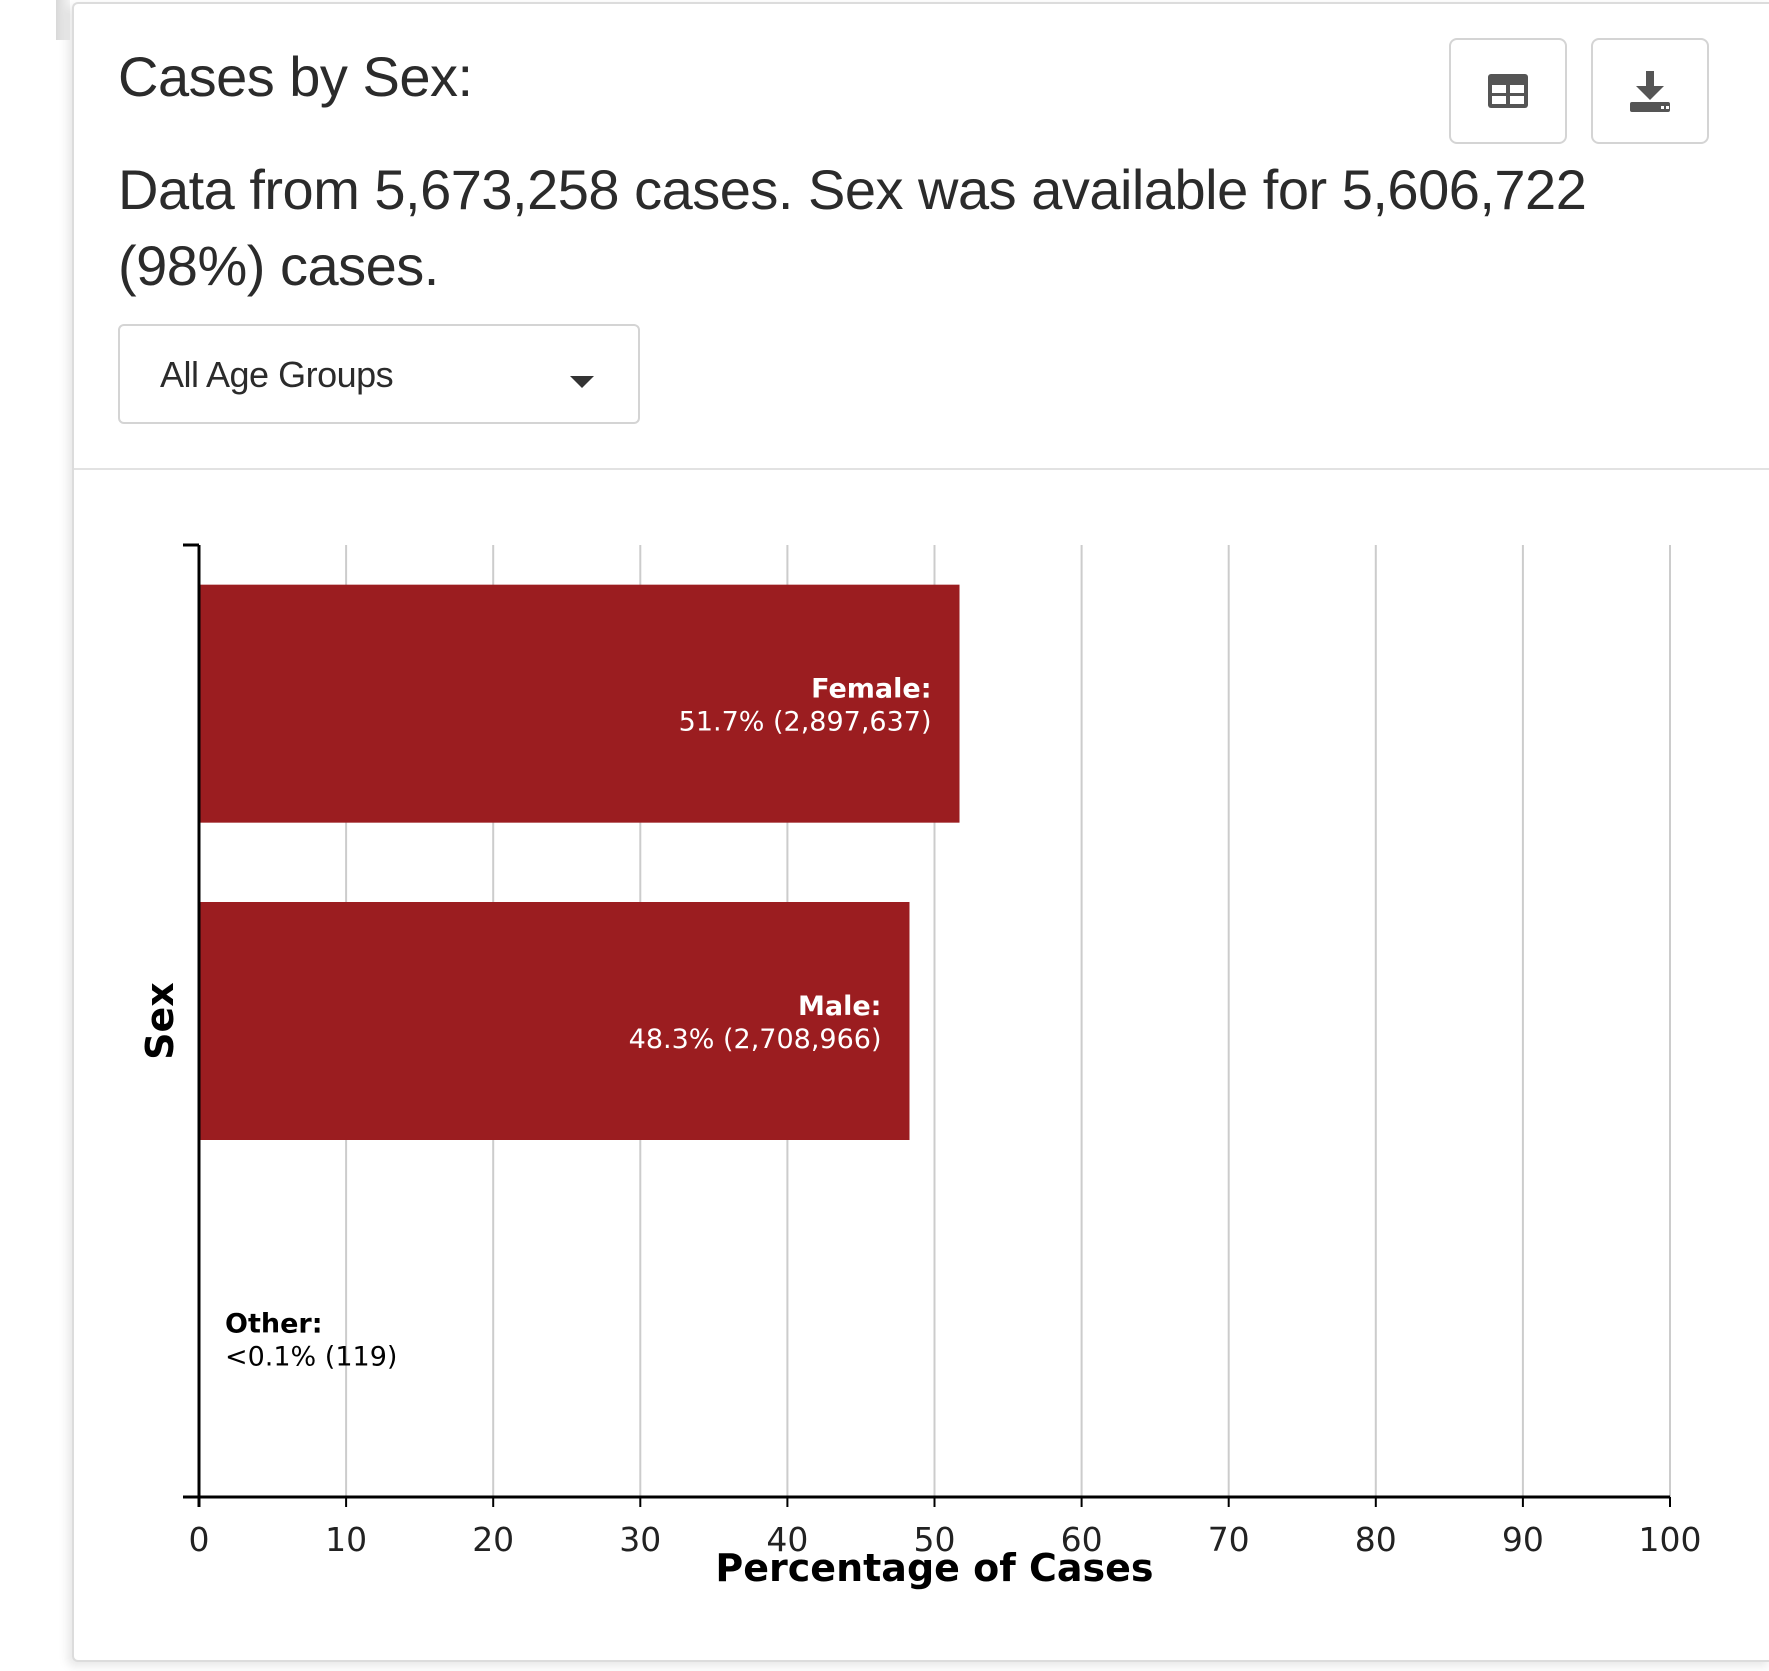 The width and height of the screenshot is (1769, 1671). Describe the element at coordinates (274, 1323) in the screenshot. I see `bar-label-name-other: Other:` at that location.